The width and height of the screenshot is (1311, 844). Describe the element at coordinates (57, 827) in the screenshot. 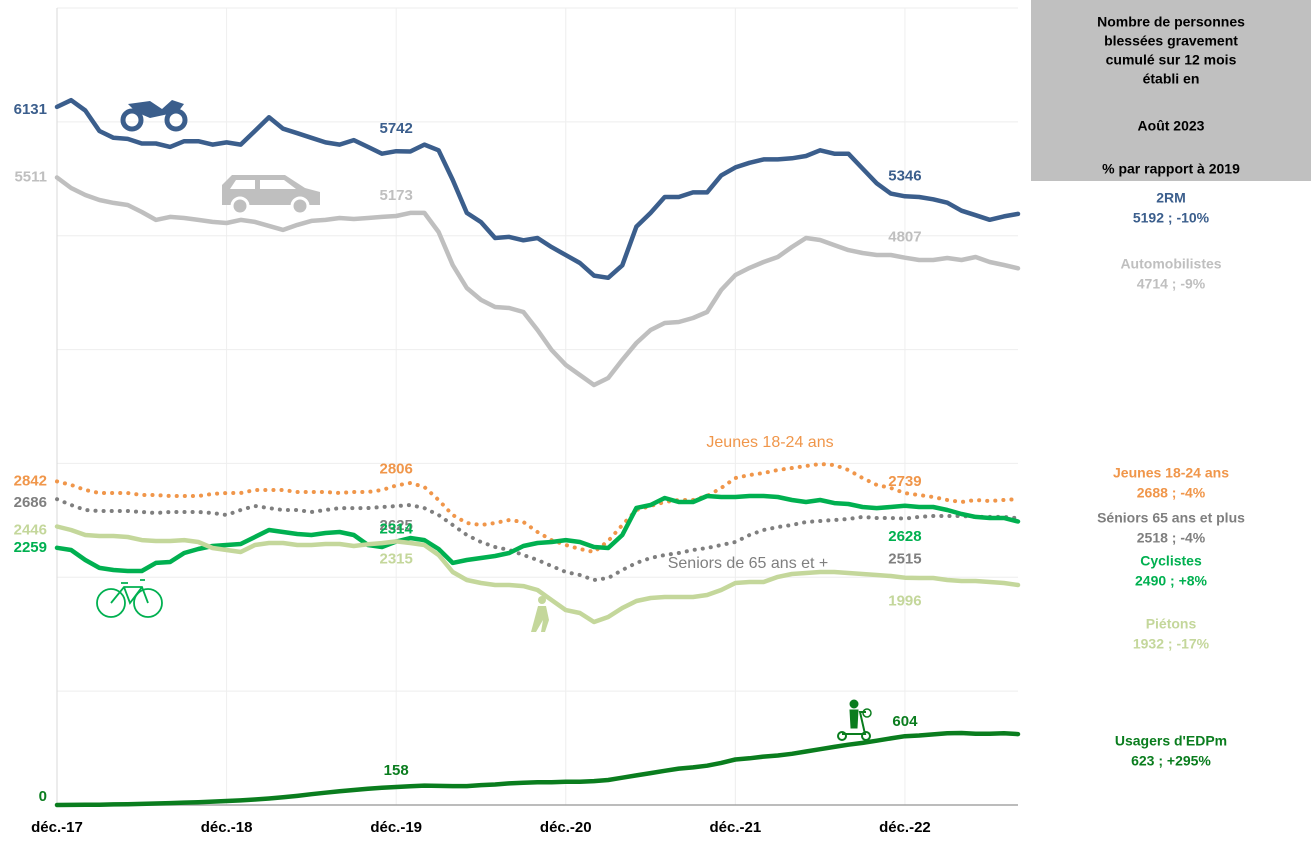

I see `x-tick-label: déc.-17` at that location.